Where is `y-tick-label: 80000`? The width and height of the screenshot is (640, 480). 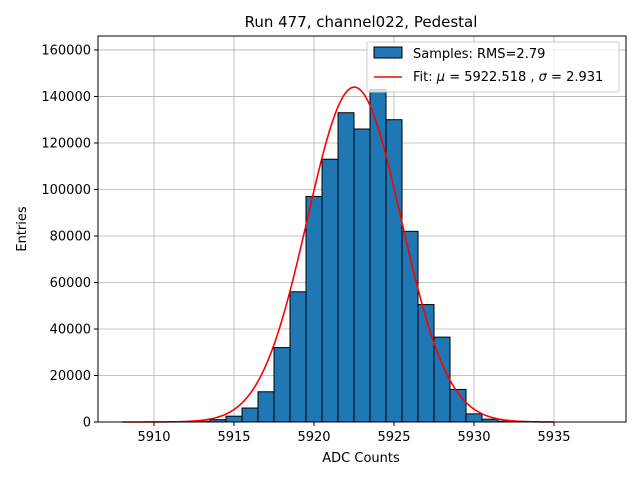
y-tick-label: 80000 is located at coordinates (70, 236).